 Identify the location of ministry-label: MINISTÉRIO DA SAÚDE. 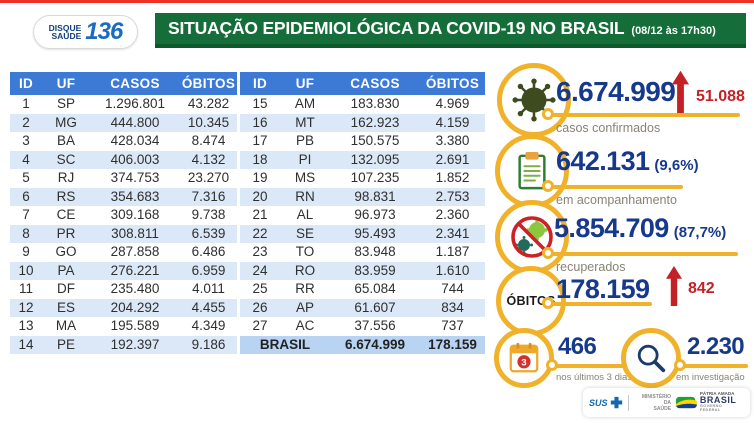
(656, 402).